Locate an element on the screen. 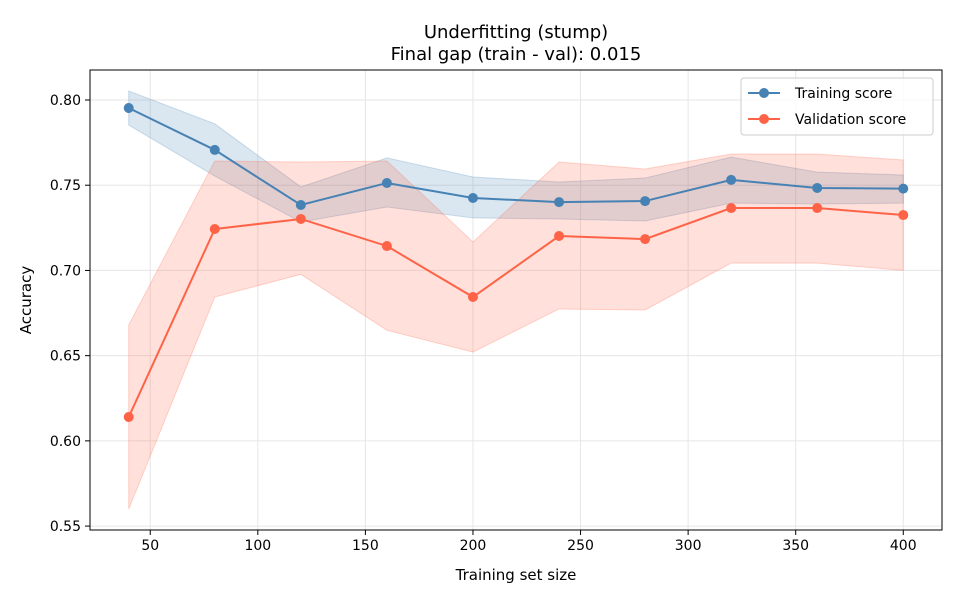  y-tick-label: 0.60 is located at coordinates (65, 442).